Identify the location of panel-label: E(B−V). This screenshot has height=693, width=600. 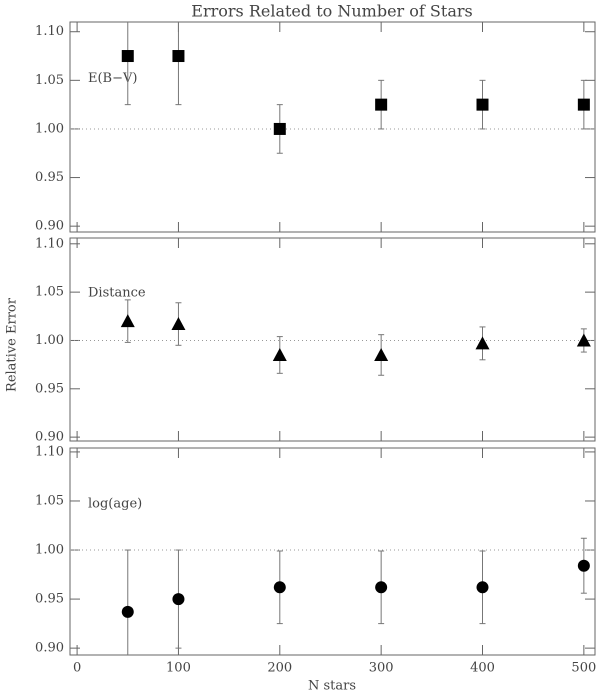
(112, 78).